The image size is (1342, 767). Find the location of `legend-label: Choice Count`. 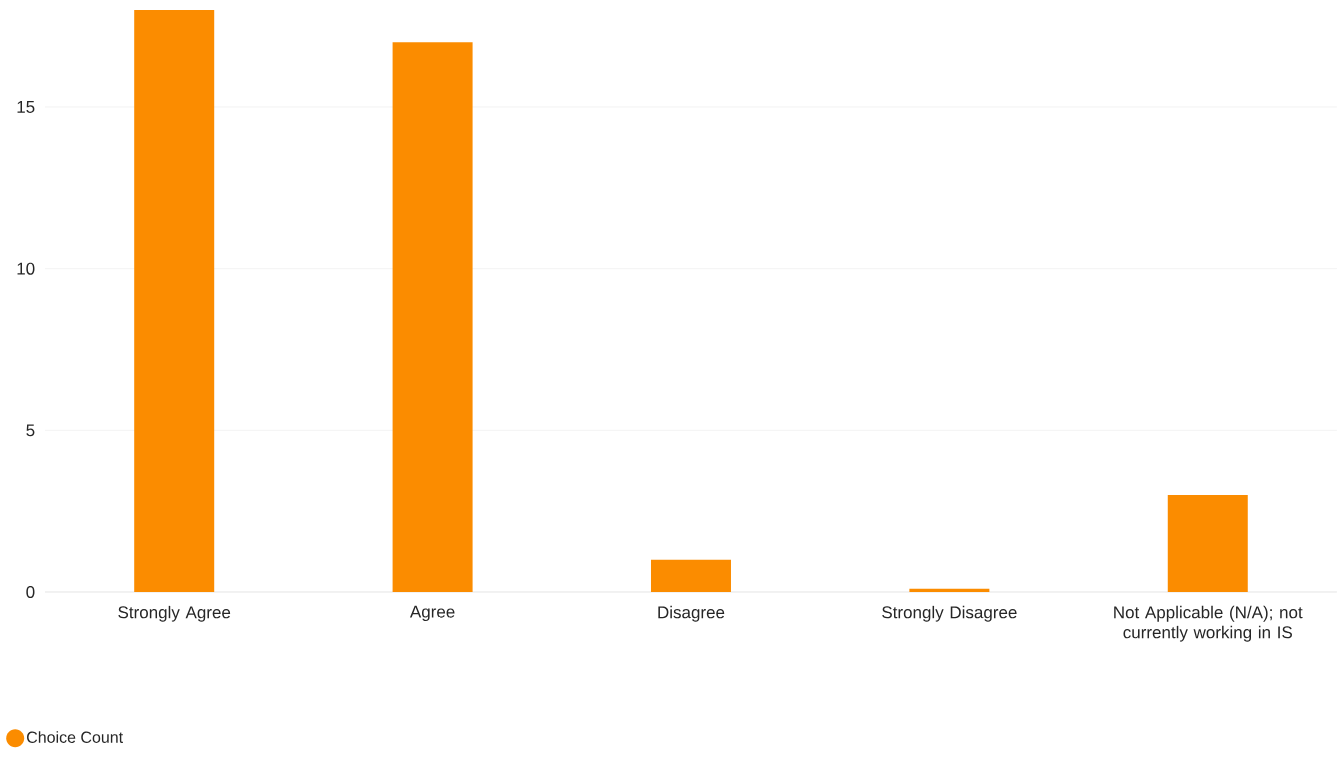

legend-label: Choice Count is located at coordinates (75, 737).